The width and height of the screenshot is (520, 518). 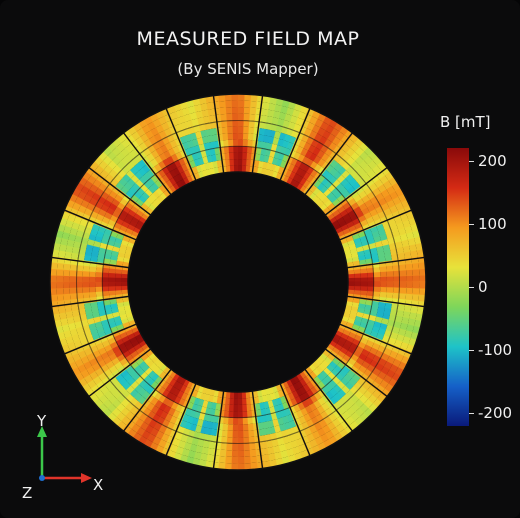 What do you see at coordinates (471, 161) in the screenshot?
I see `colorbar-tickmark` at bounding box center [471, 161].